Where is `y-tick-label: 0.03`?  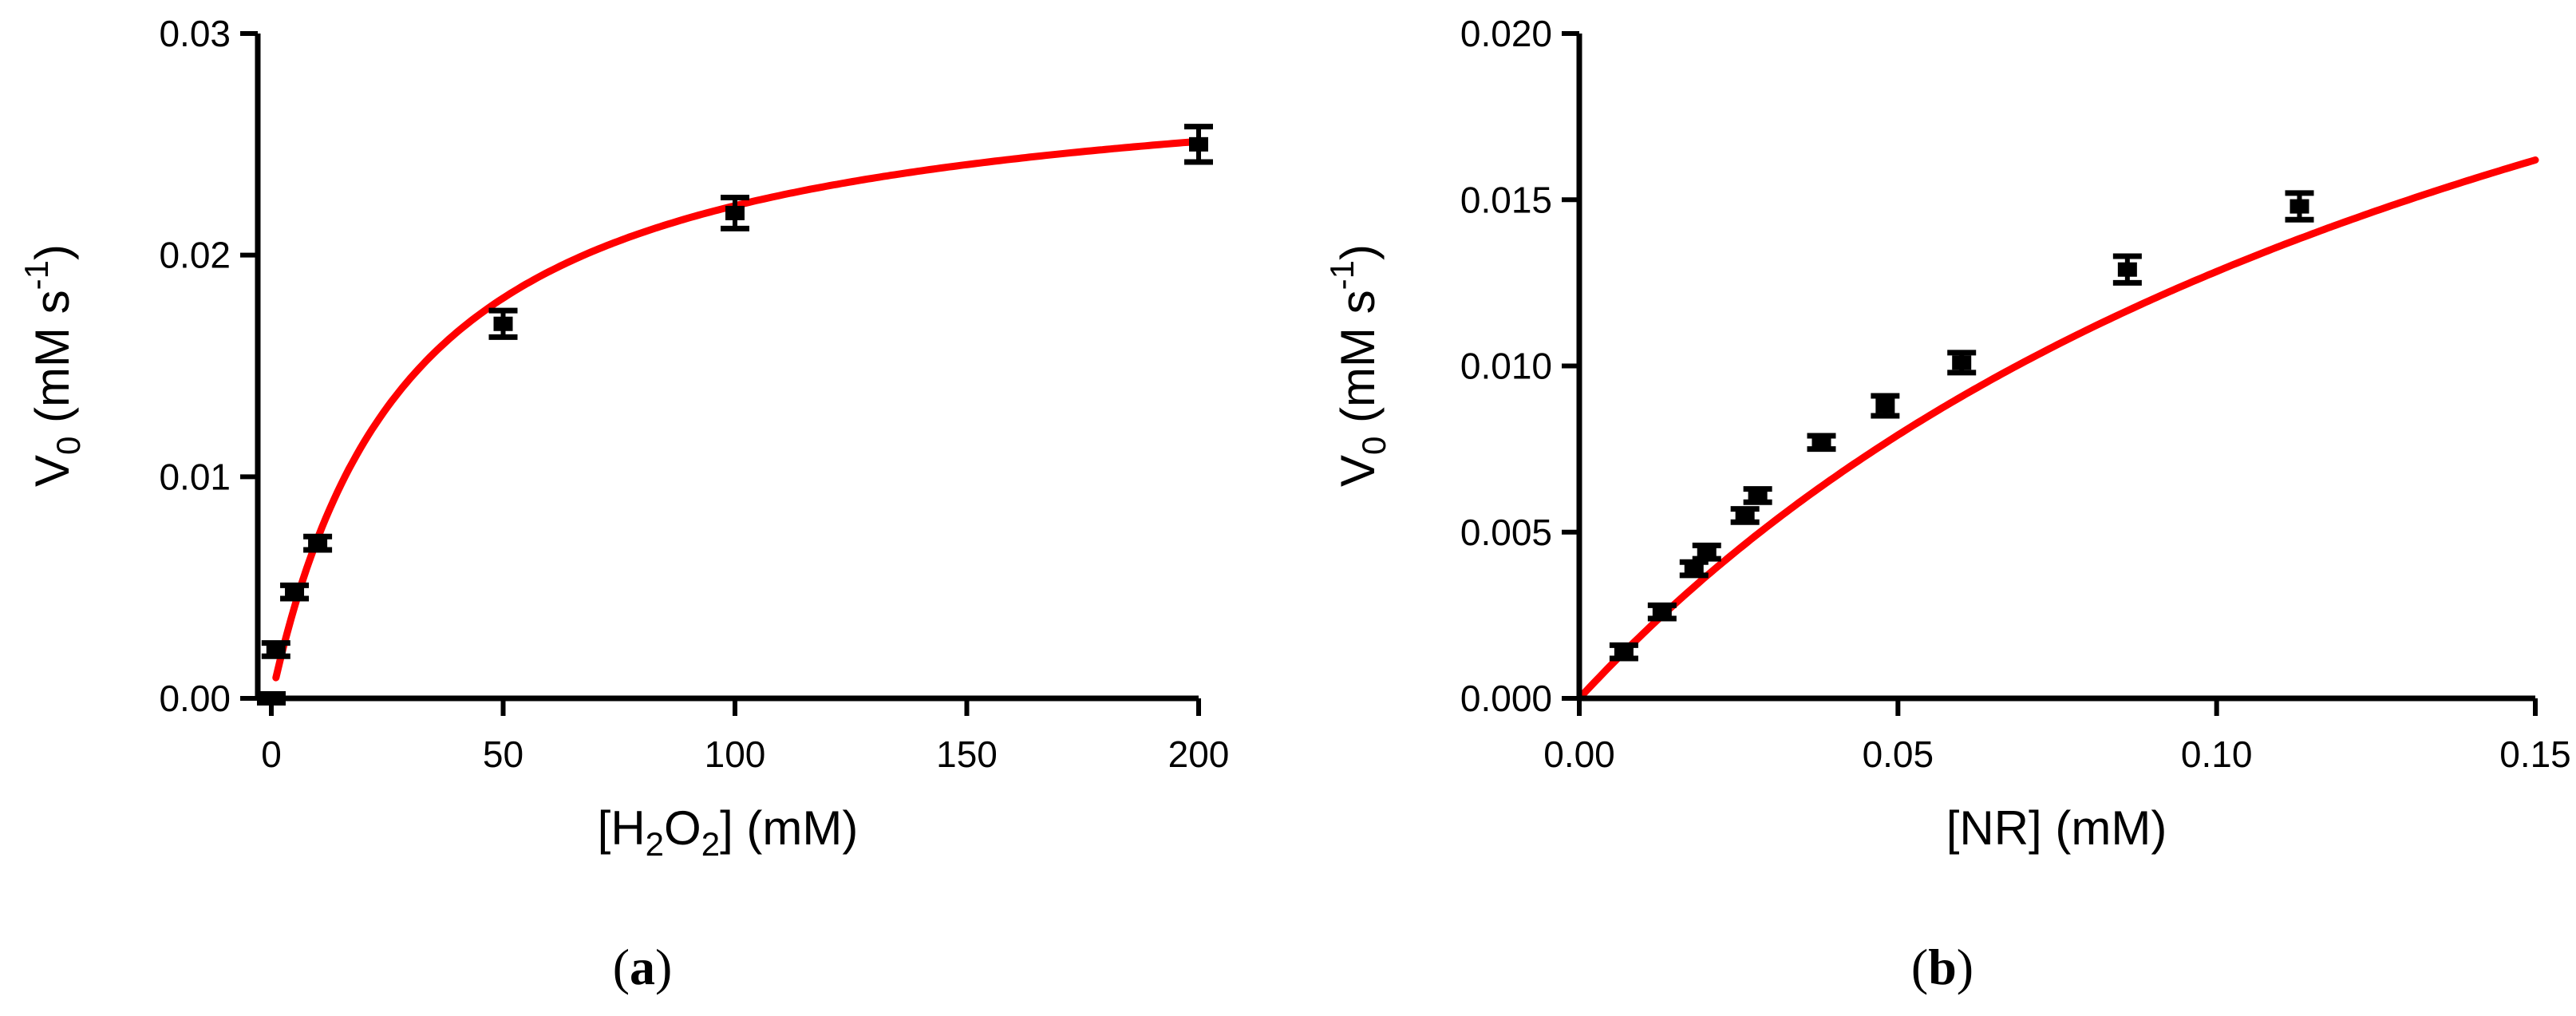 y-tick-label: 0.03 is located at coordinates (195, 33).